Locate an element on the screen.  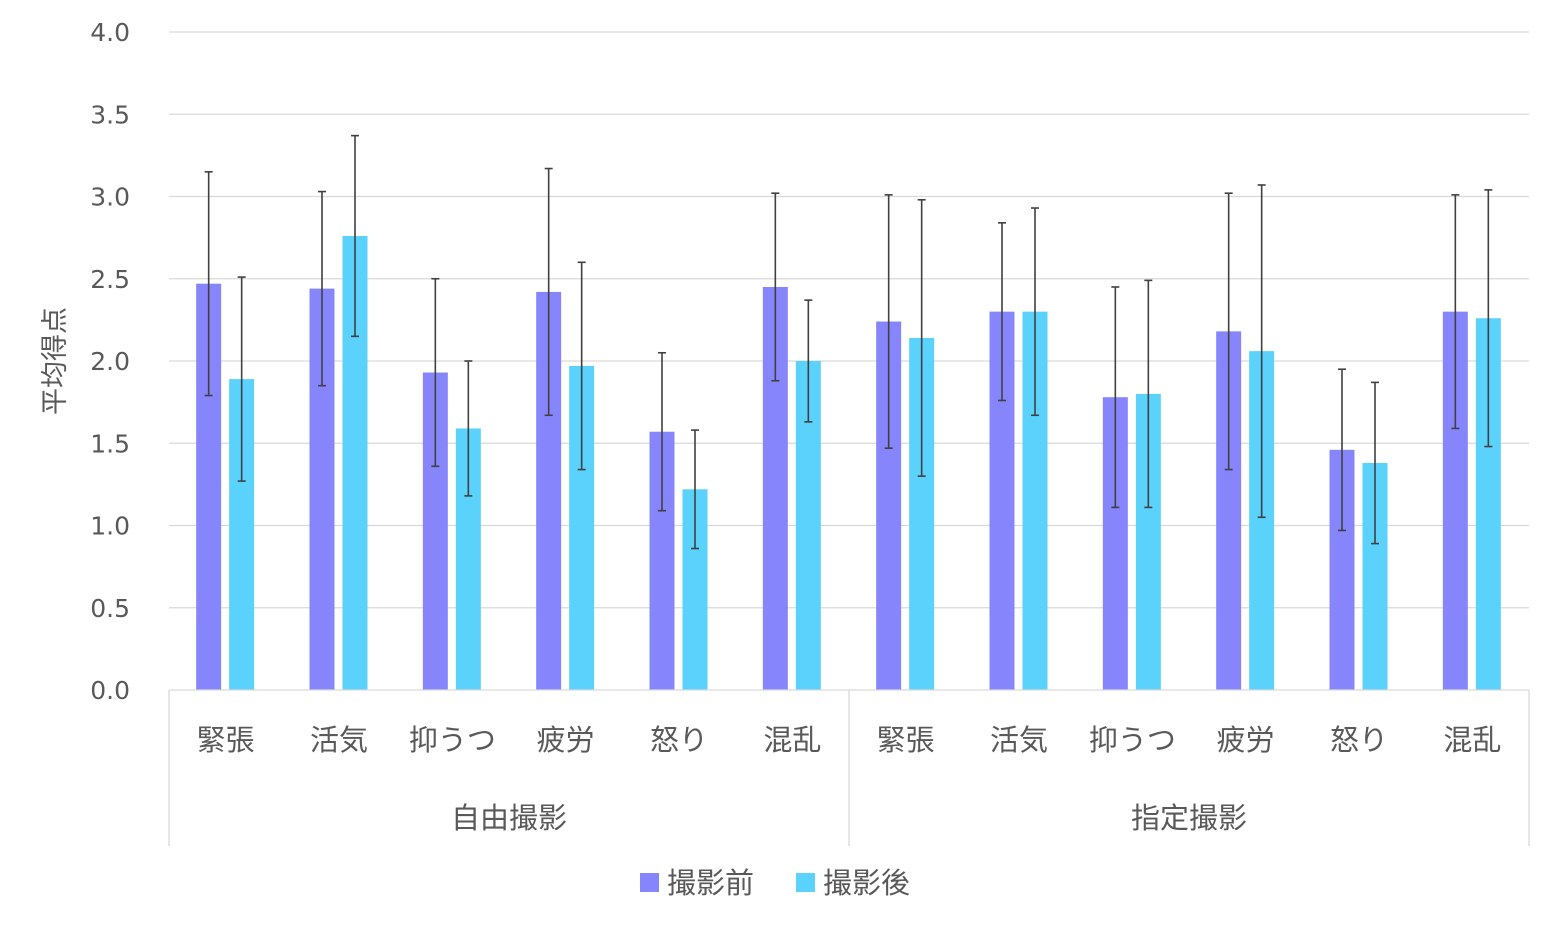
group-label: 指定撮影 is located at coordinates (1189, 818).